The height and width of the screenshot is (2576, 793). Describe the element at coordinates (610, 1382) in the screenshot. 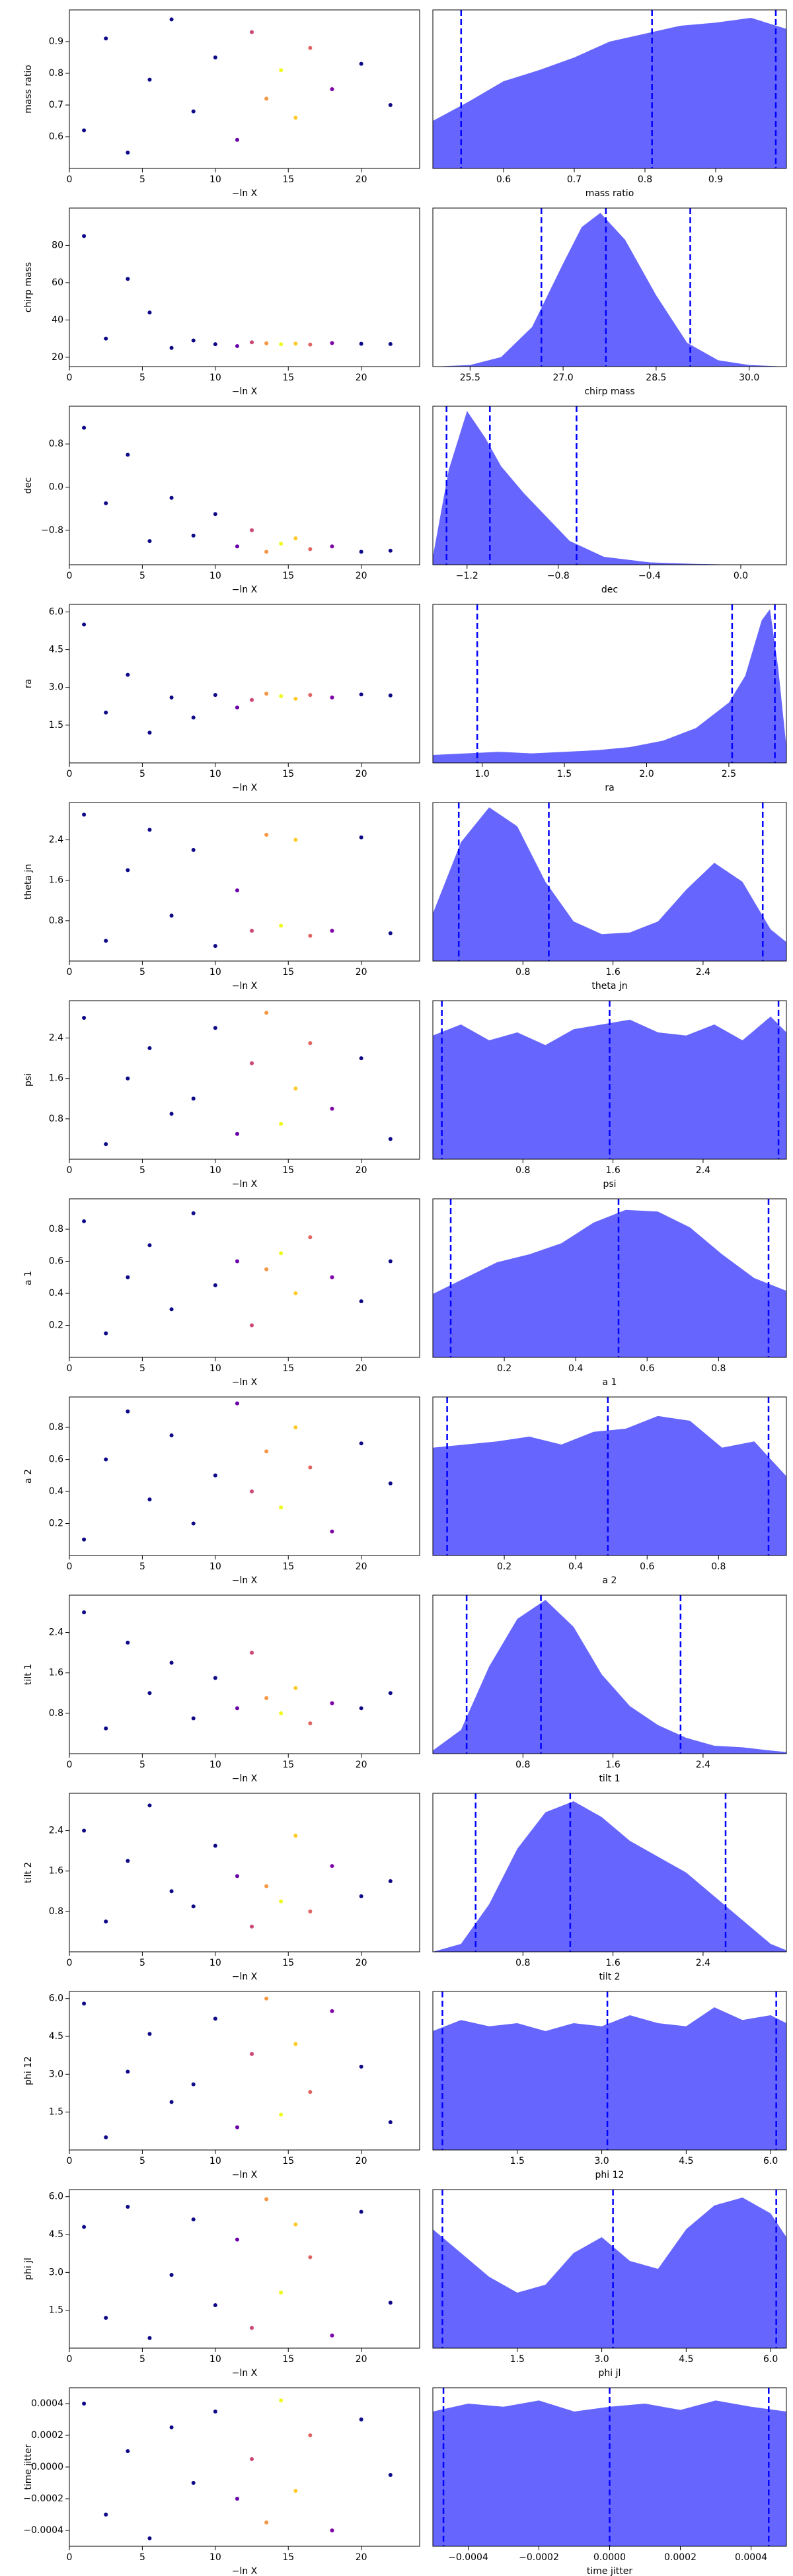

I see `x-axis-label: a 1` at that location.